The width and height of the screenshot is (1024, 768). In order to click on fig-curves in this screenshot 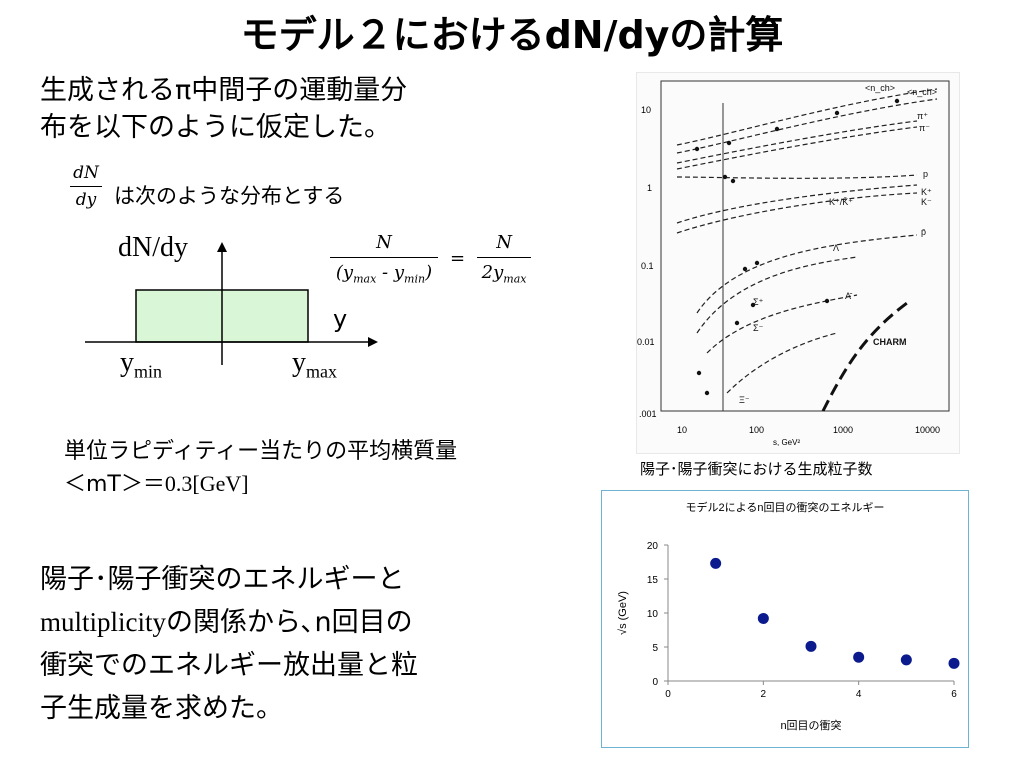, I will do `click(807, 241)`.